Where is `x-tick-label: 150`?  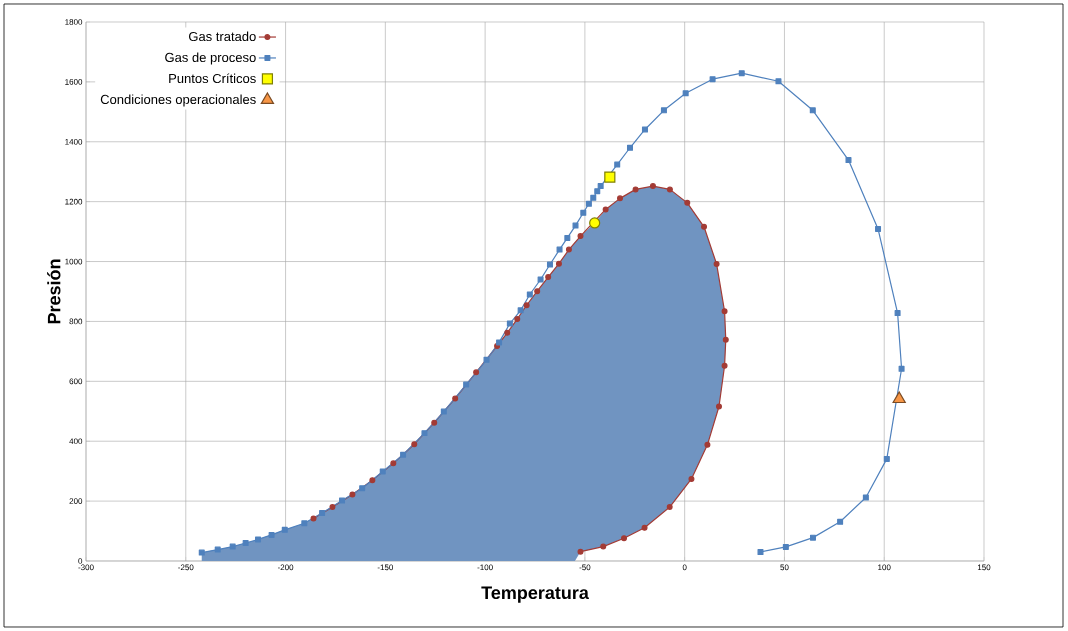
x-tick-label: 150 is located at coordinates (984, 567).